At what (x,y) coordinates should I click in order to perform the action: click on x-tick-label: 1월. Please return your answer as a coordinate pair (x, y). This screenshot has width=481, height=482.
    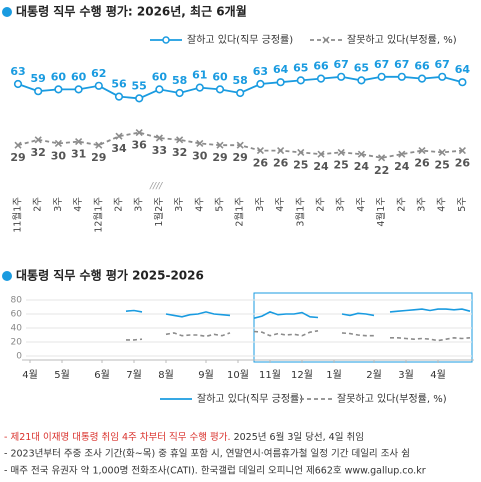
    Looking at the image, I should click on (334, 375).